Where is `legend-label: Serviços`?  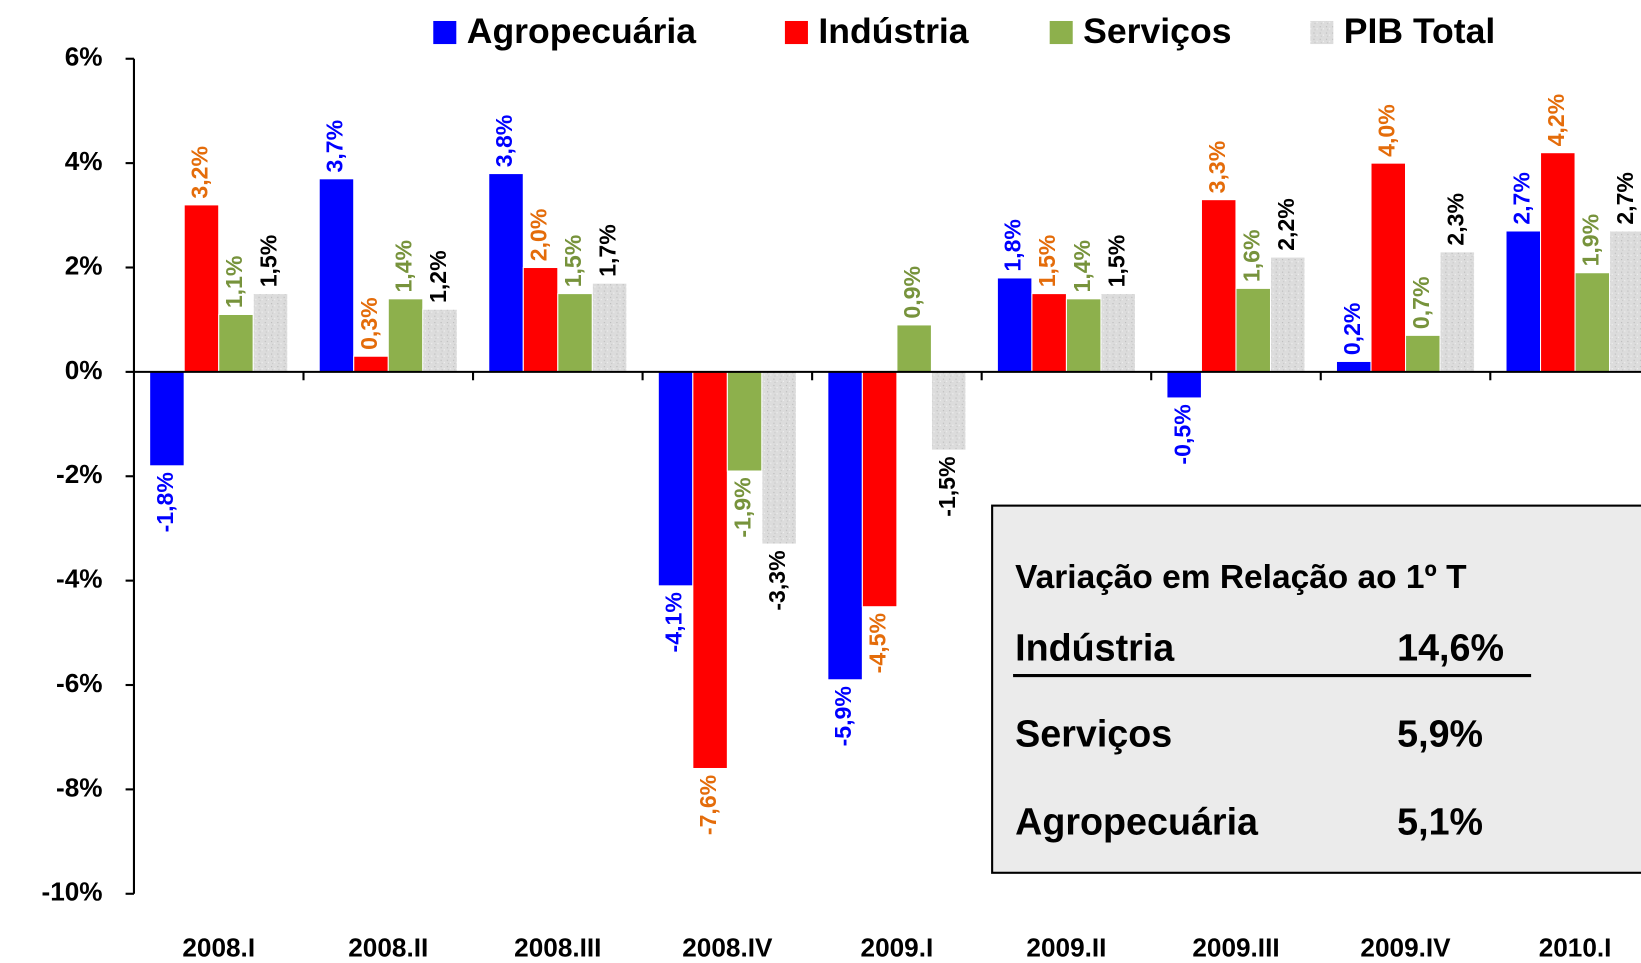 legend-label: Serviços is located at coordinates (1157, 31).